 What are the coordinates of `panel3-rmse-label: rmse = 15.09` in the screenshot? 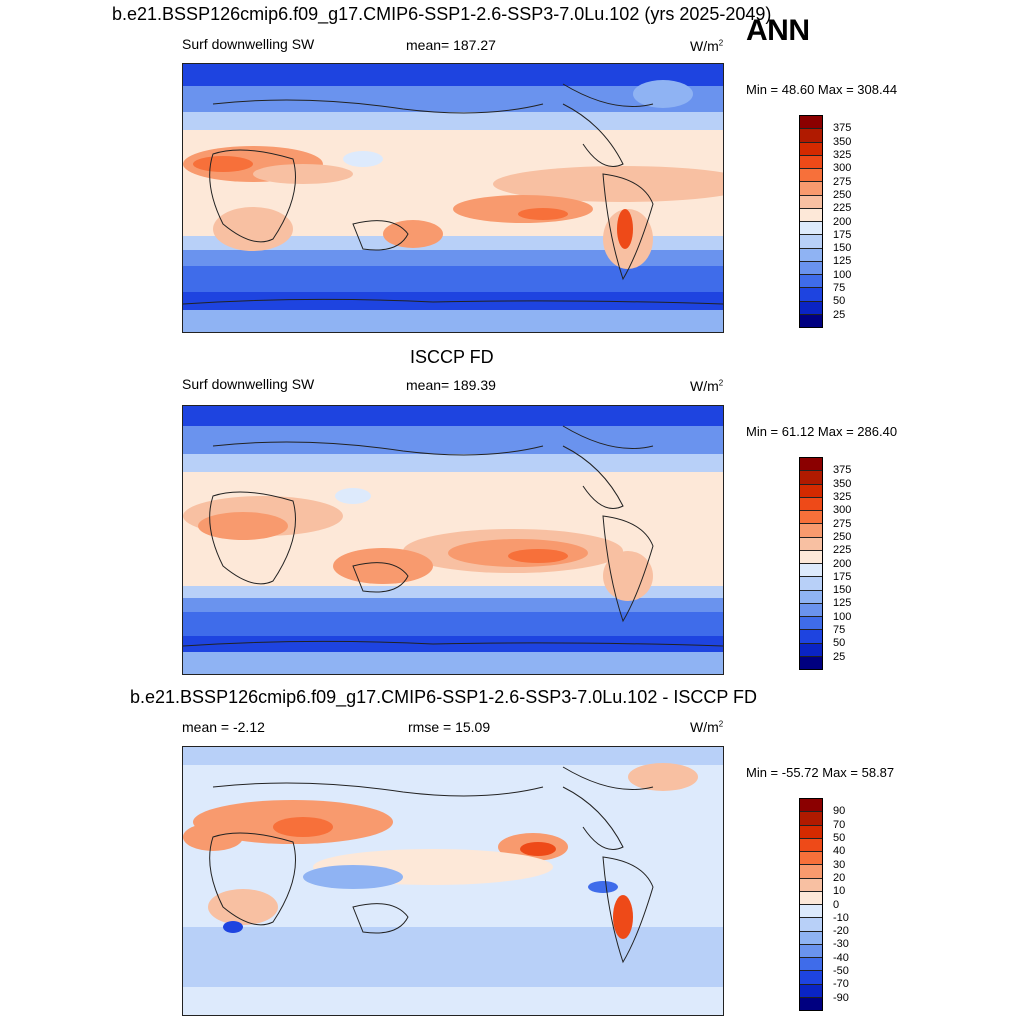 It's located at (449, 727).